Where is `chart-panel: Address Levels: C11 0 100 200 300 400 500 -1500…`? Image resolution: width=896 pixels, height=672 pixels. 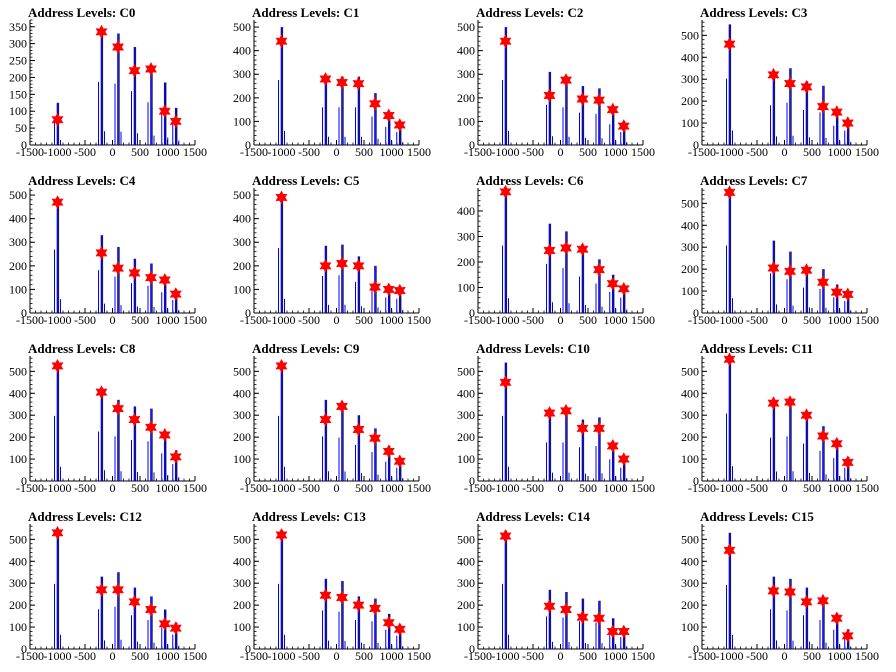
chart-panel: Address Levels: C11 0 100 200 300 400 500 -1500… is located at coordinates (784, 420).